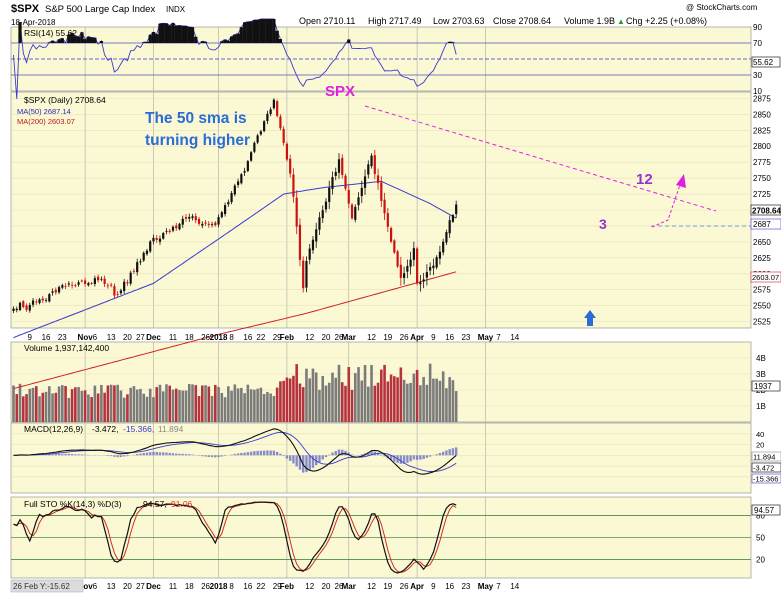 The image size is (781, 599). Describe the element at coordinates (722, 7) in the screenshot. I see `header-copyright: @ StockCharts.com` at that location.